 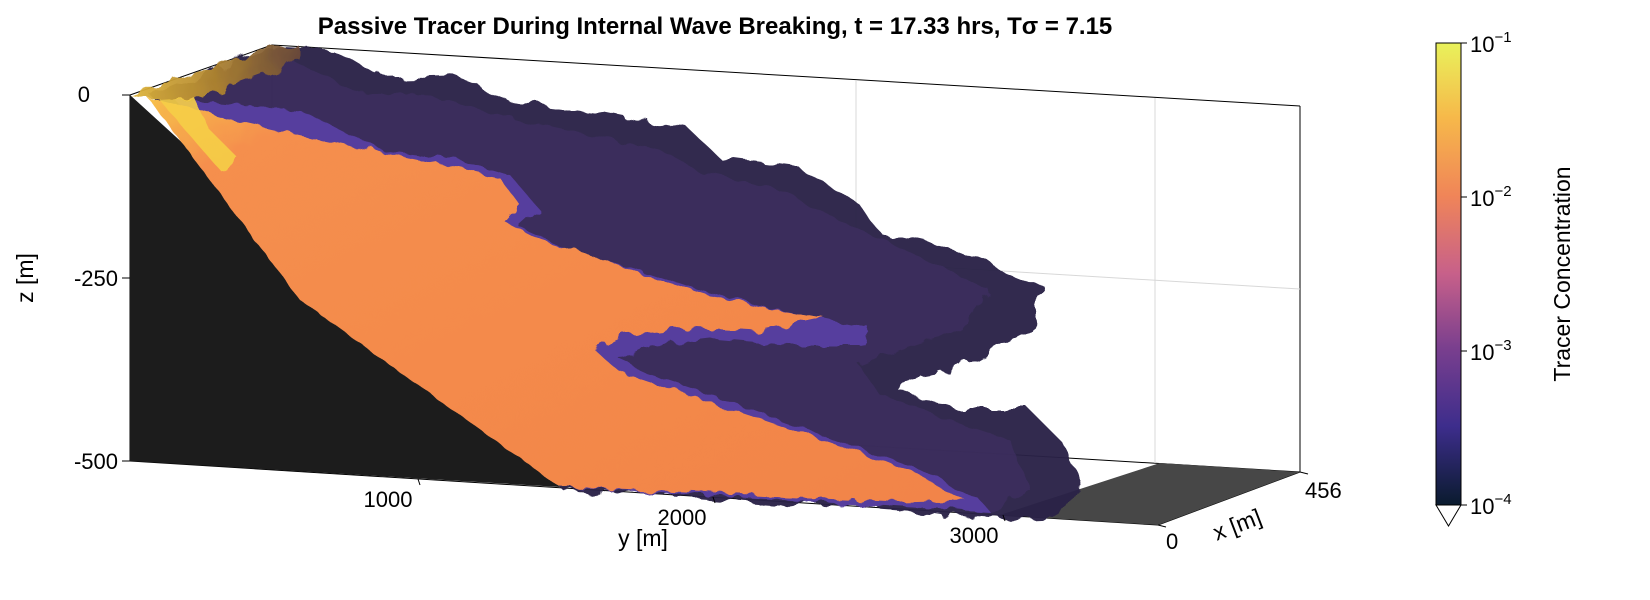 I want to click on z-axis-label: z [m], so click(x=25, y=278).